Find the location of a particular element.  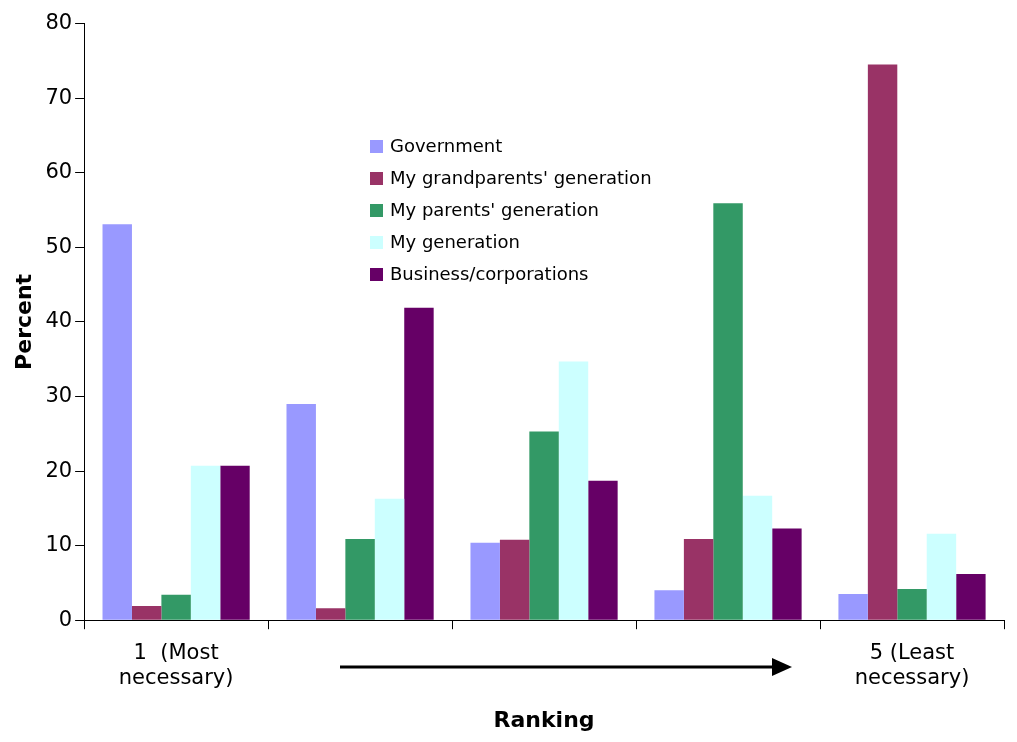

x-axis-title: Ranking is located at coordinates (544, 719).